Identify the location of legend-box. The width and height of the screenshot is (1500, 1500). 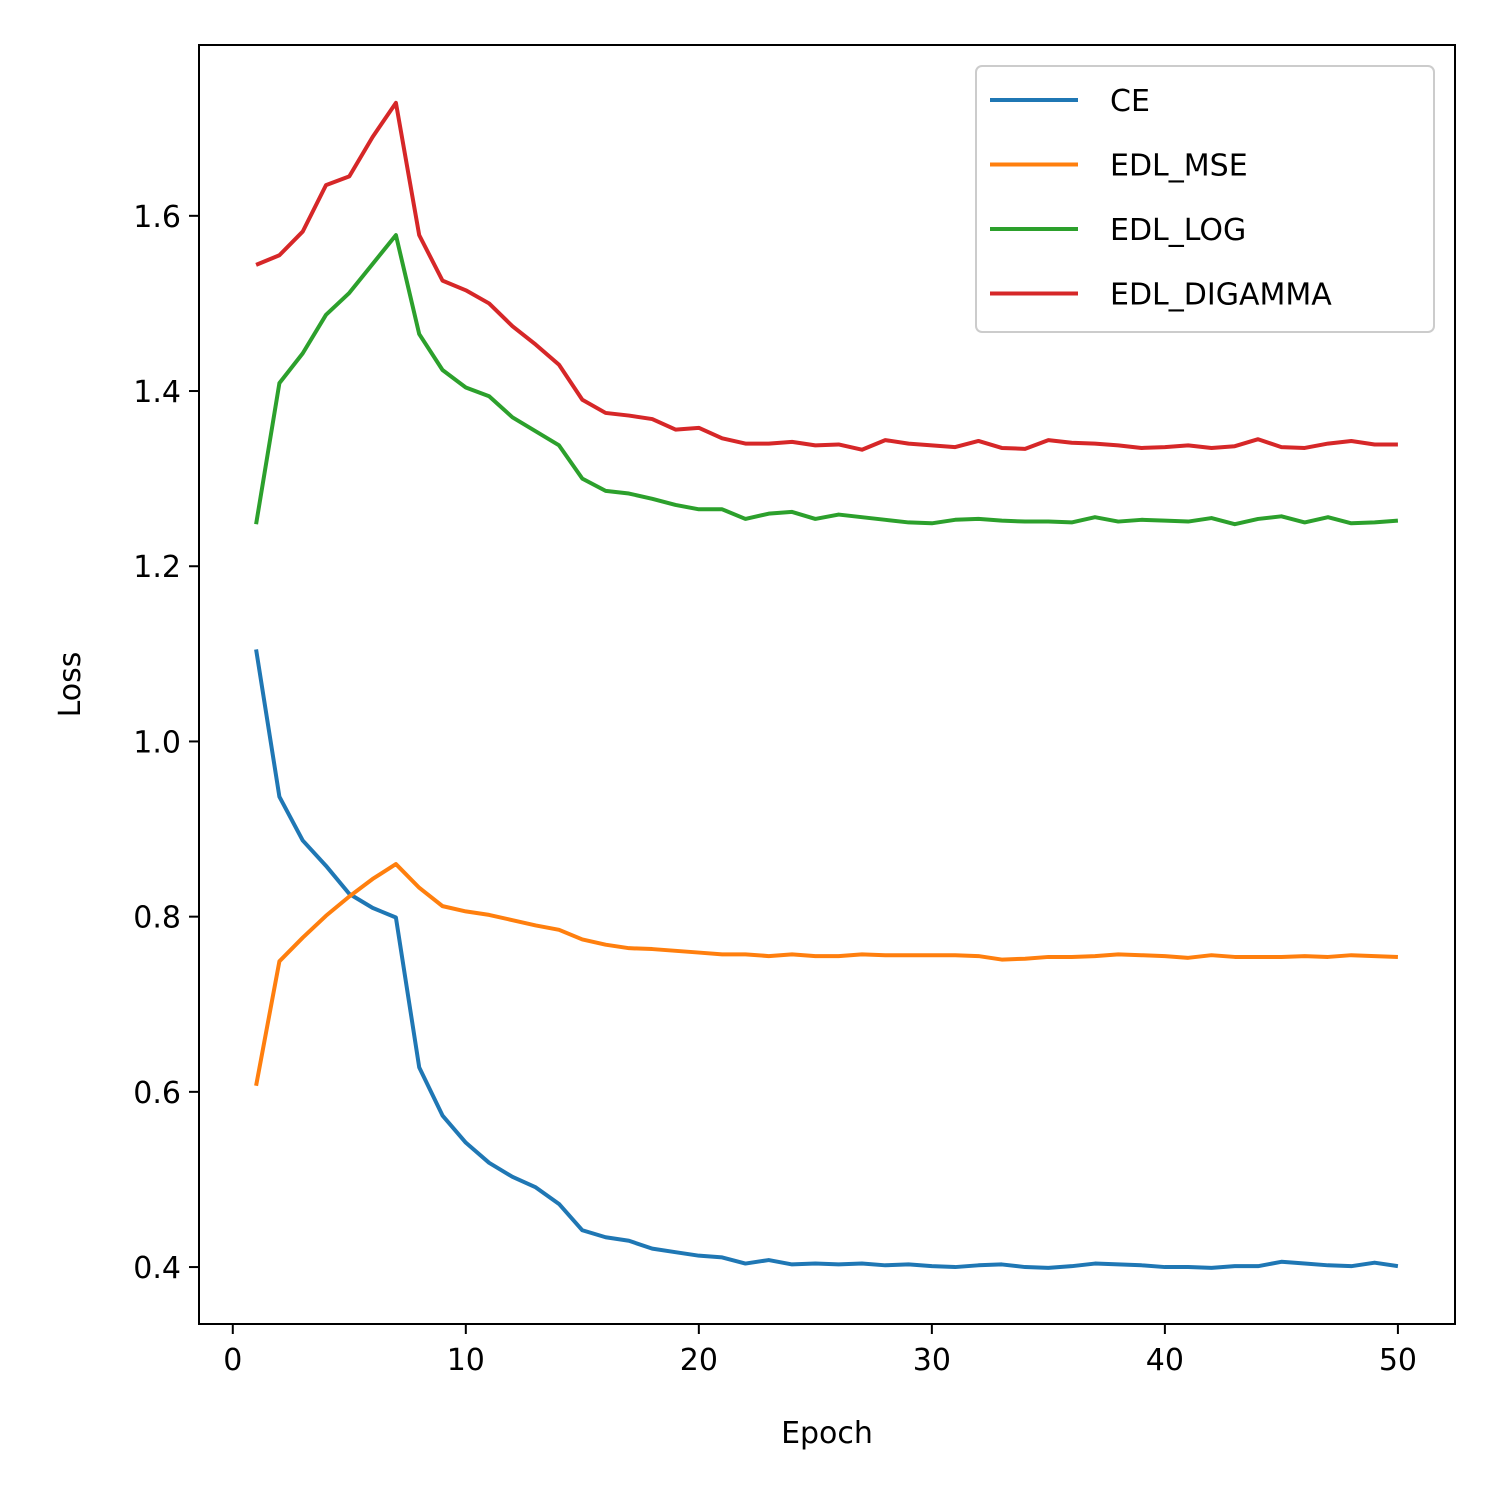
(1205, 199).